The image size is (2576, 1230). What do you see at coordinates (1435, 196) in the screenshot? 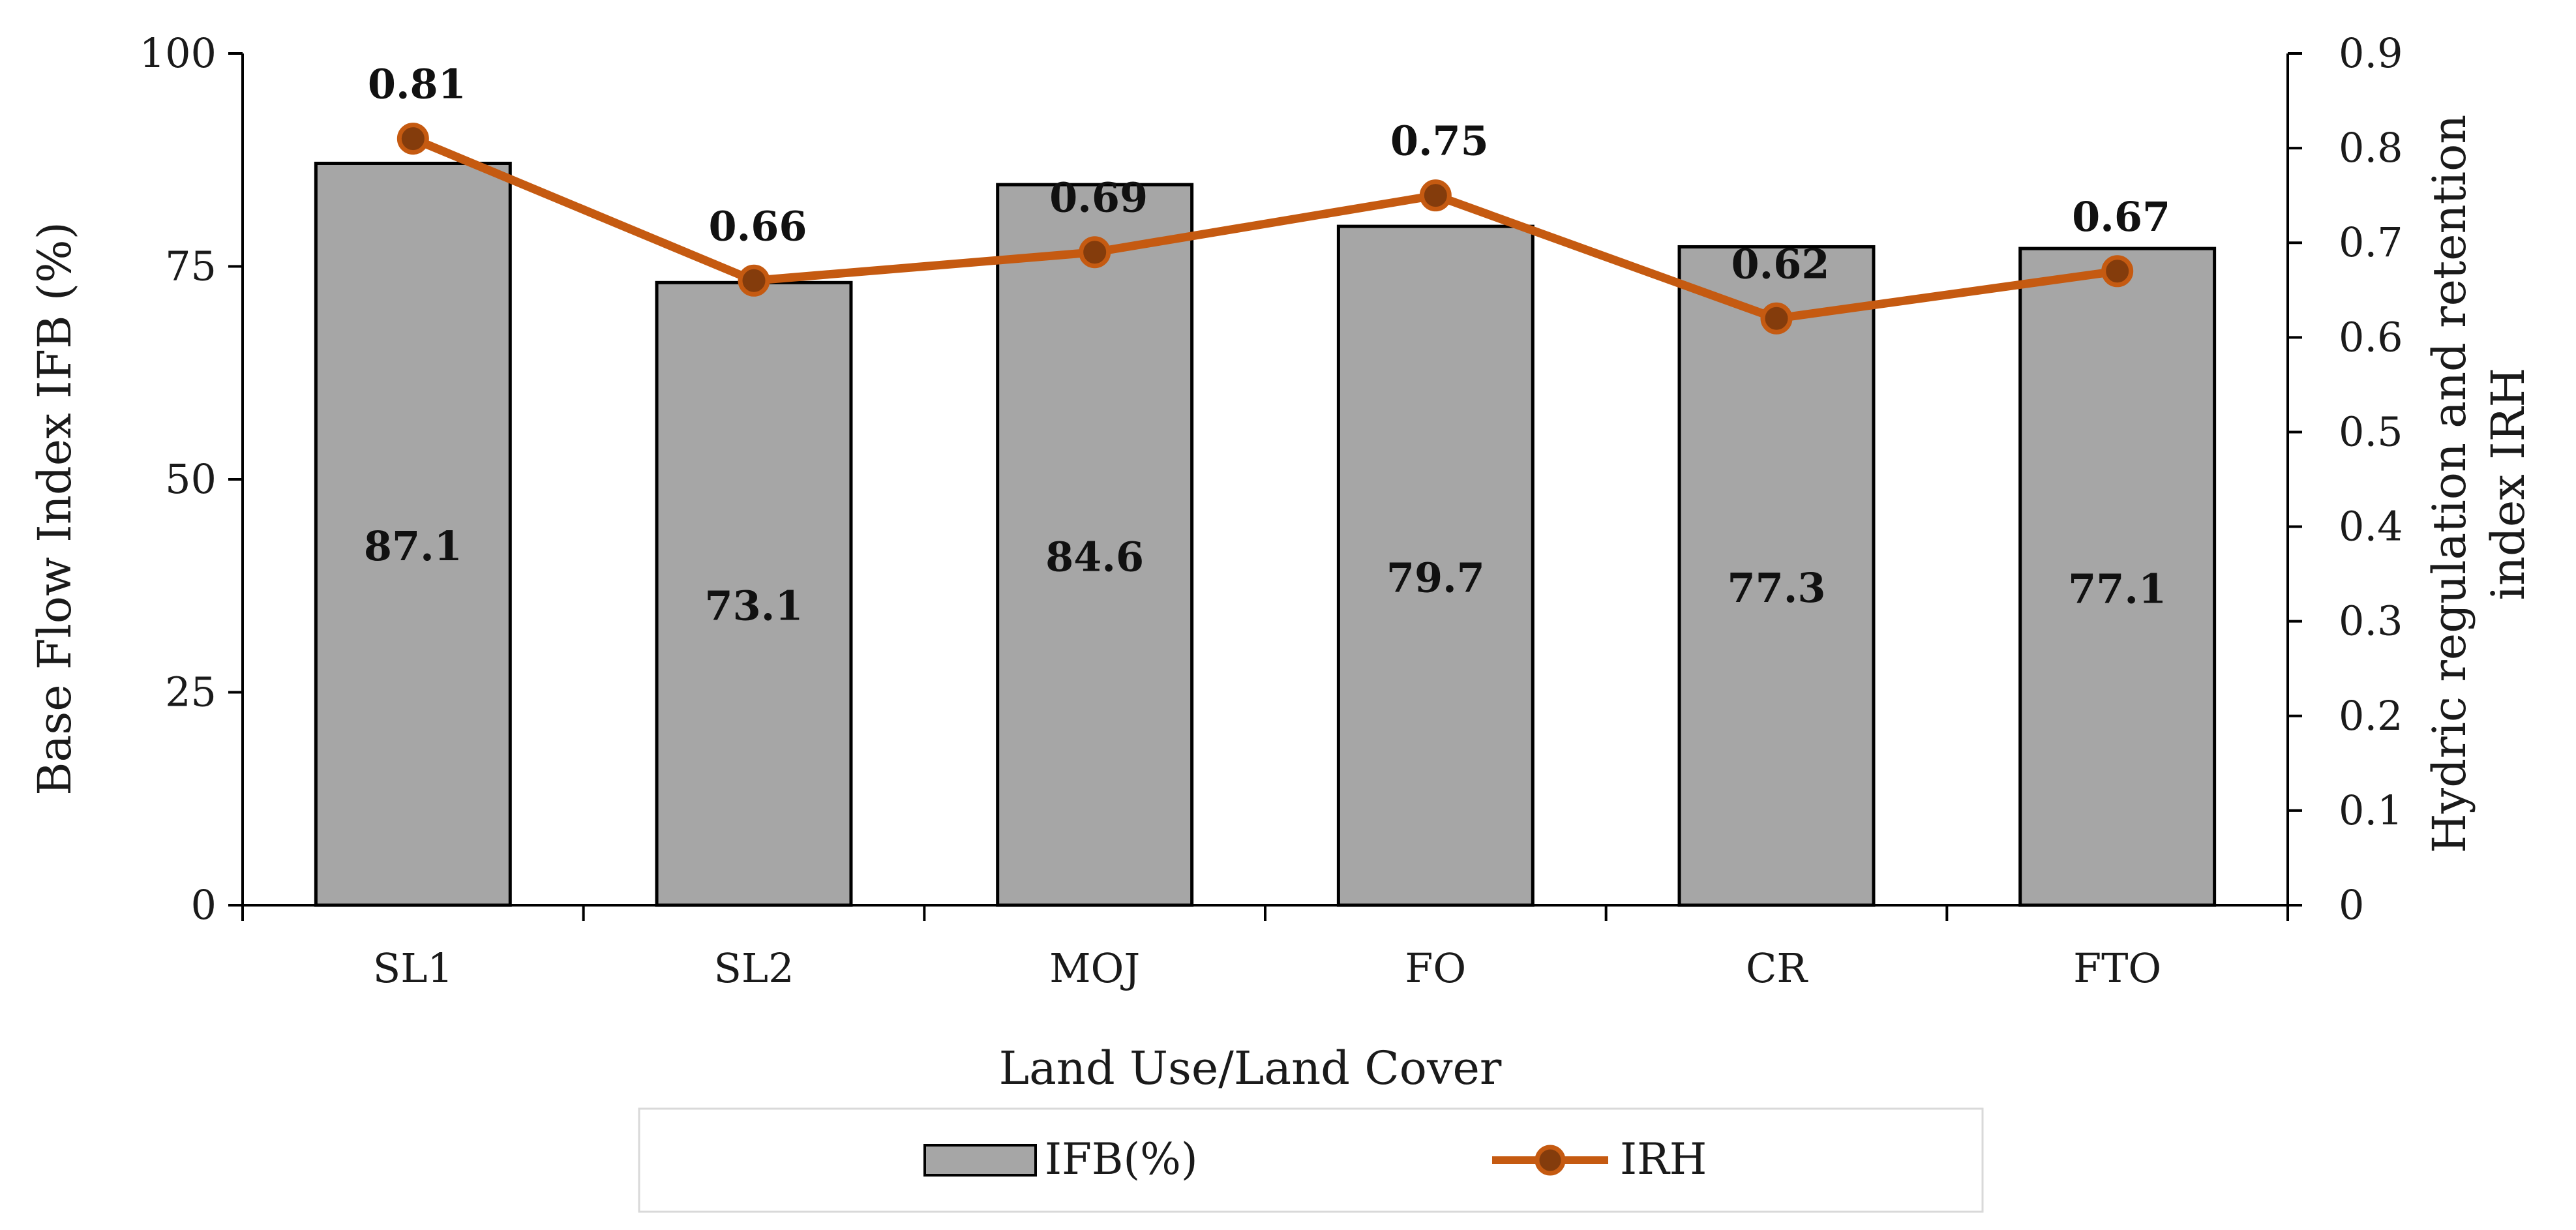
I see `irh-point-fo` at bounding box center [1435, 196].